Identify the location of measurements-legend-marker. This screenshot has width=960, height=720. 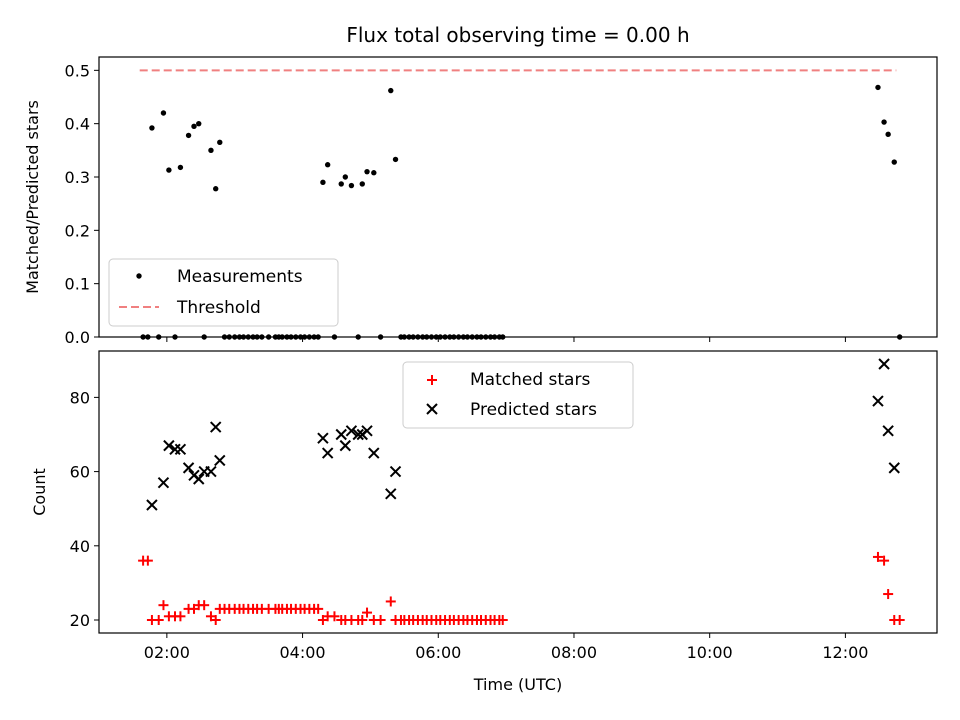
(139, 276).